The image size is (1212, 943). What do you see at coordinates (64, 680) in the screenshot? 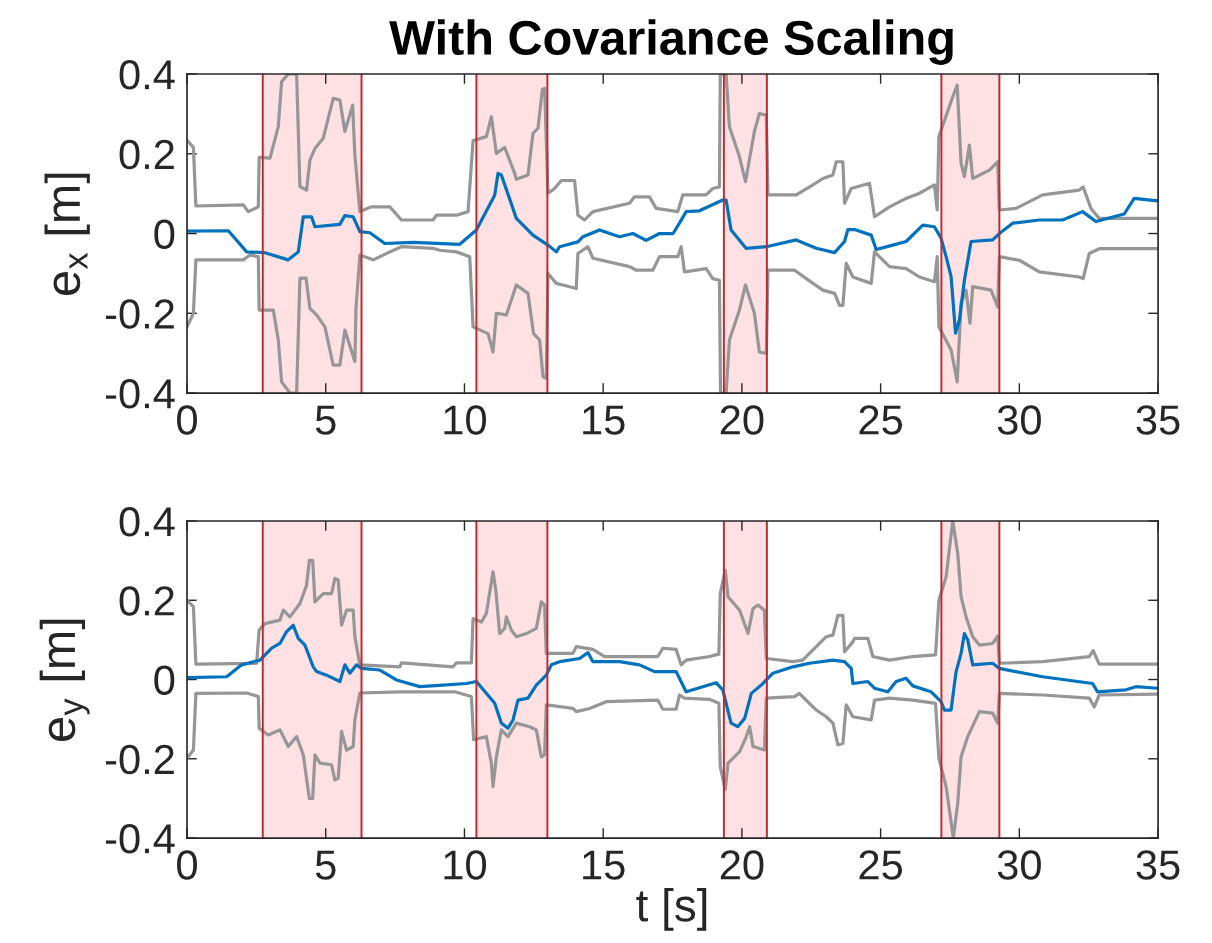
I see `y-axis-title: e$_{y}$ [m]` at bounding box center [64, 680].